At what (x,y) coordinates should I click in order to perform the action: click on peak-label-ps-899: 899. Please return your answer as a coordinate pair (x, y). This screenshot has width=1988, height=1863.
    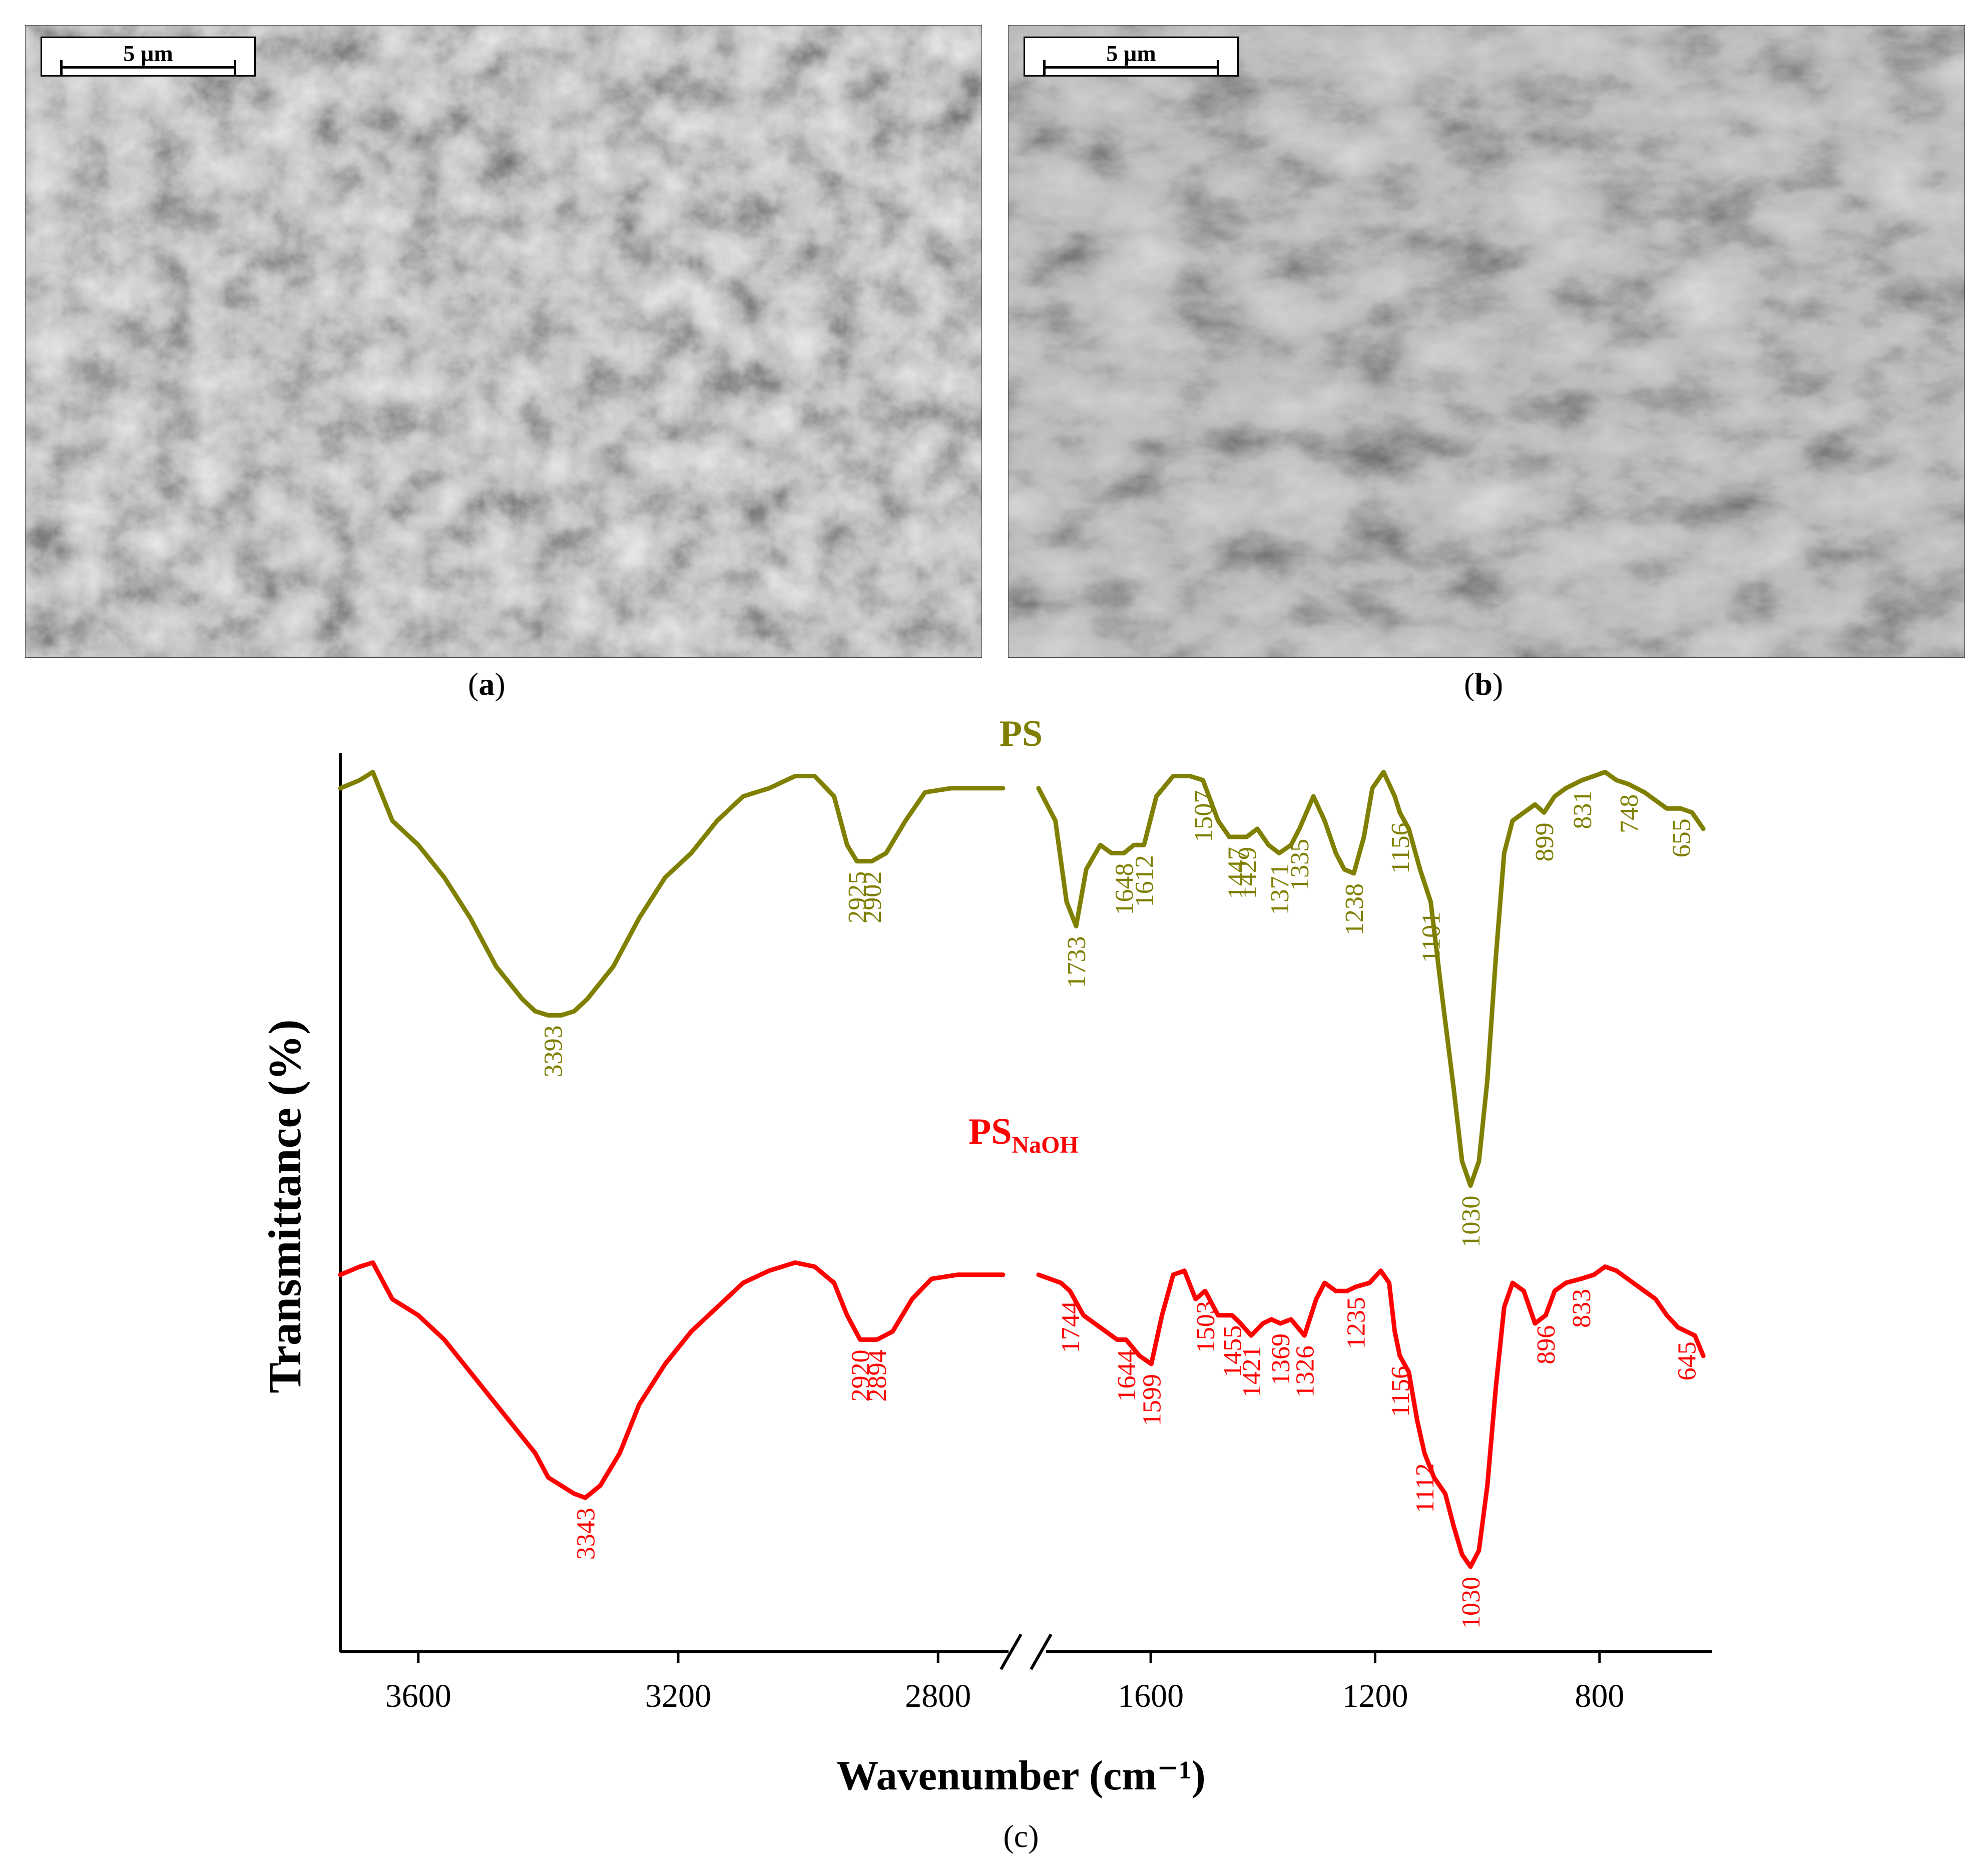
    Looking at the image, I should click on (1545, 841).